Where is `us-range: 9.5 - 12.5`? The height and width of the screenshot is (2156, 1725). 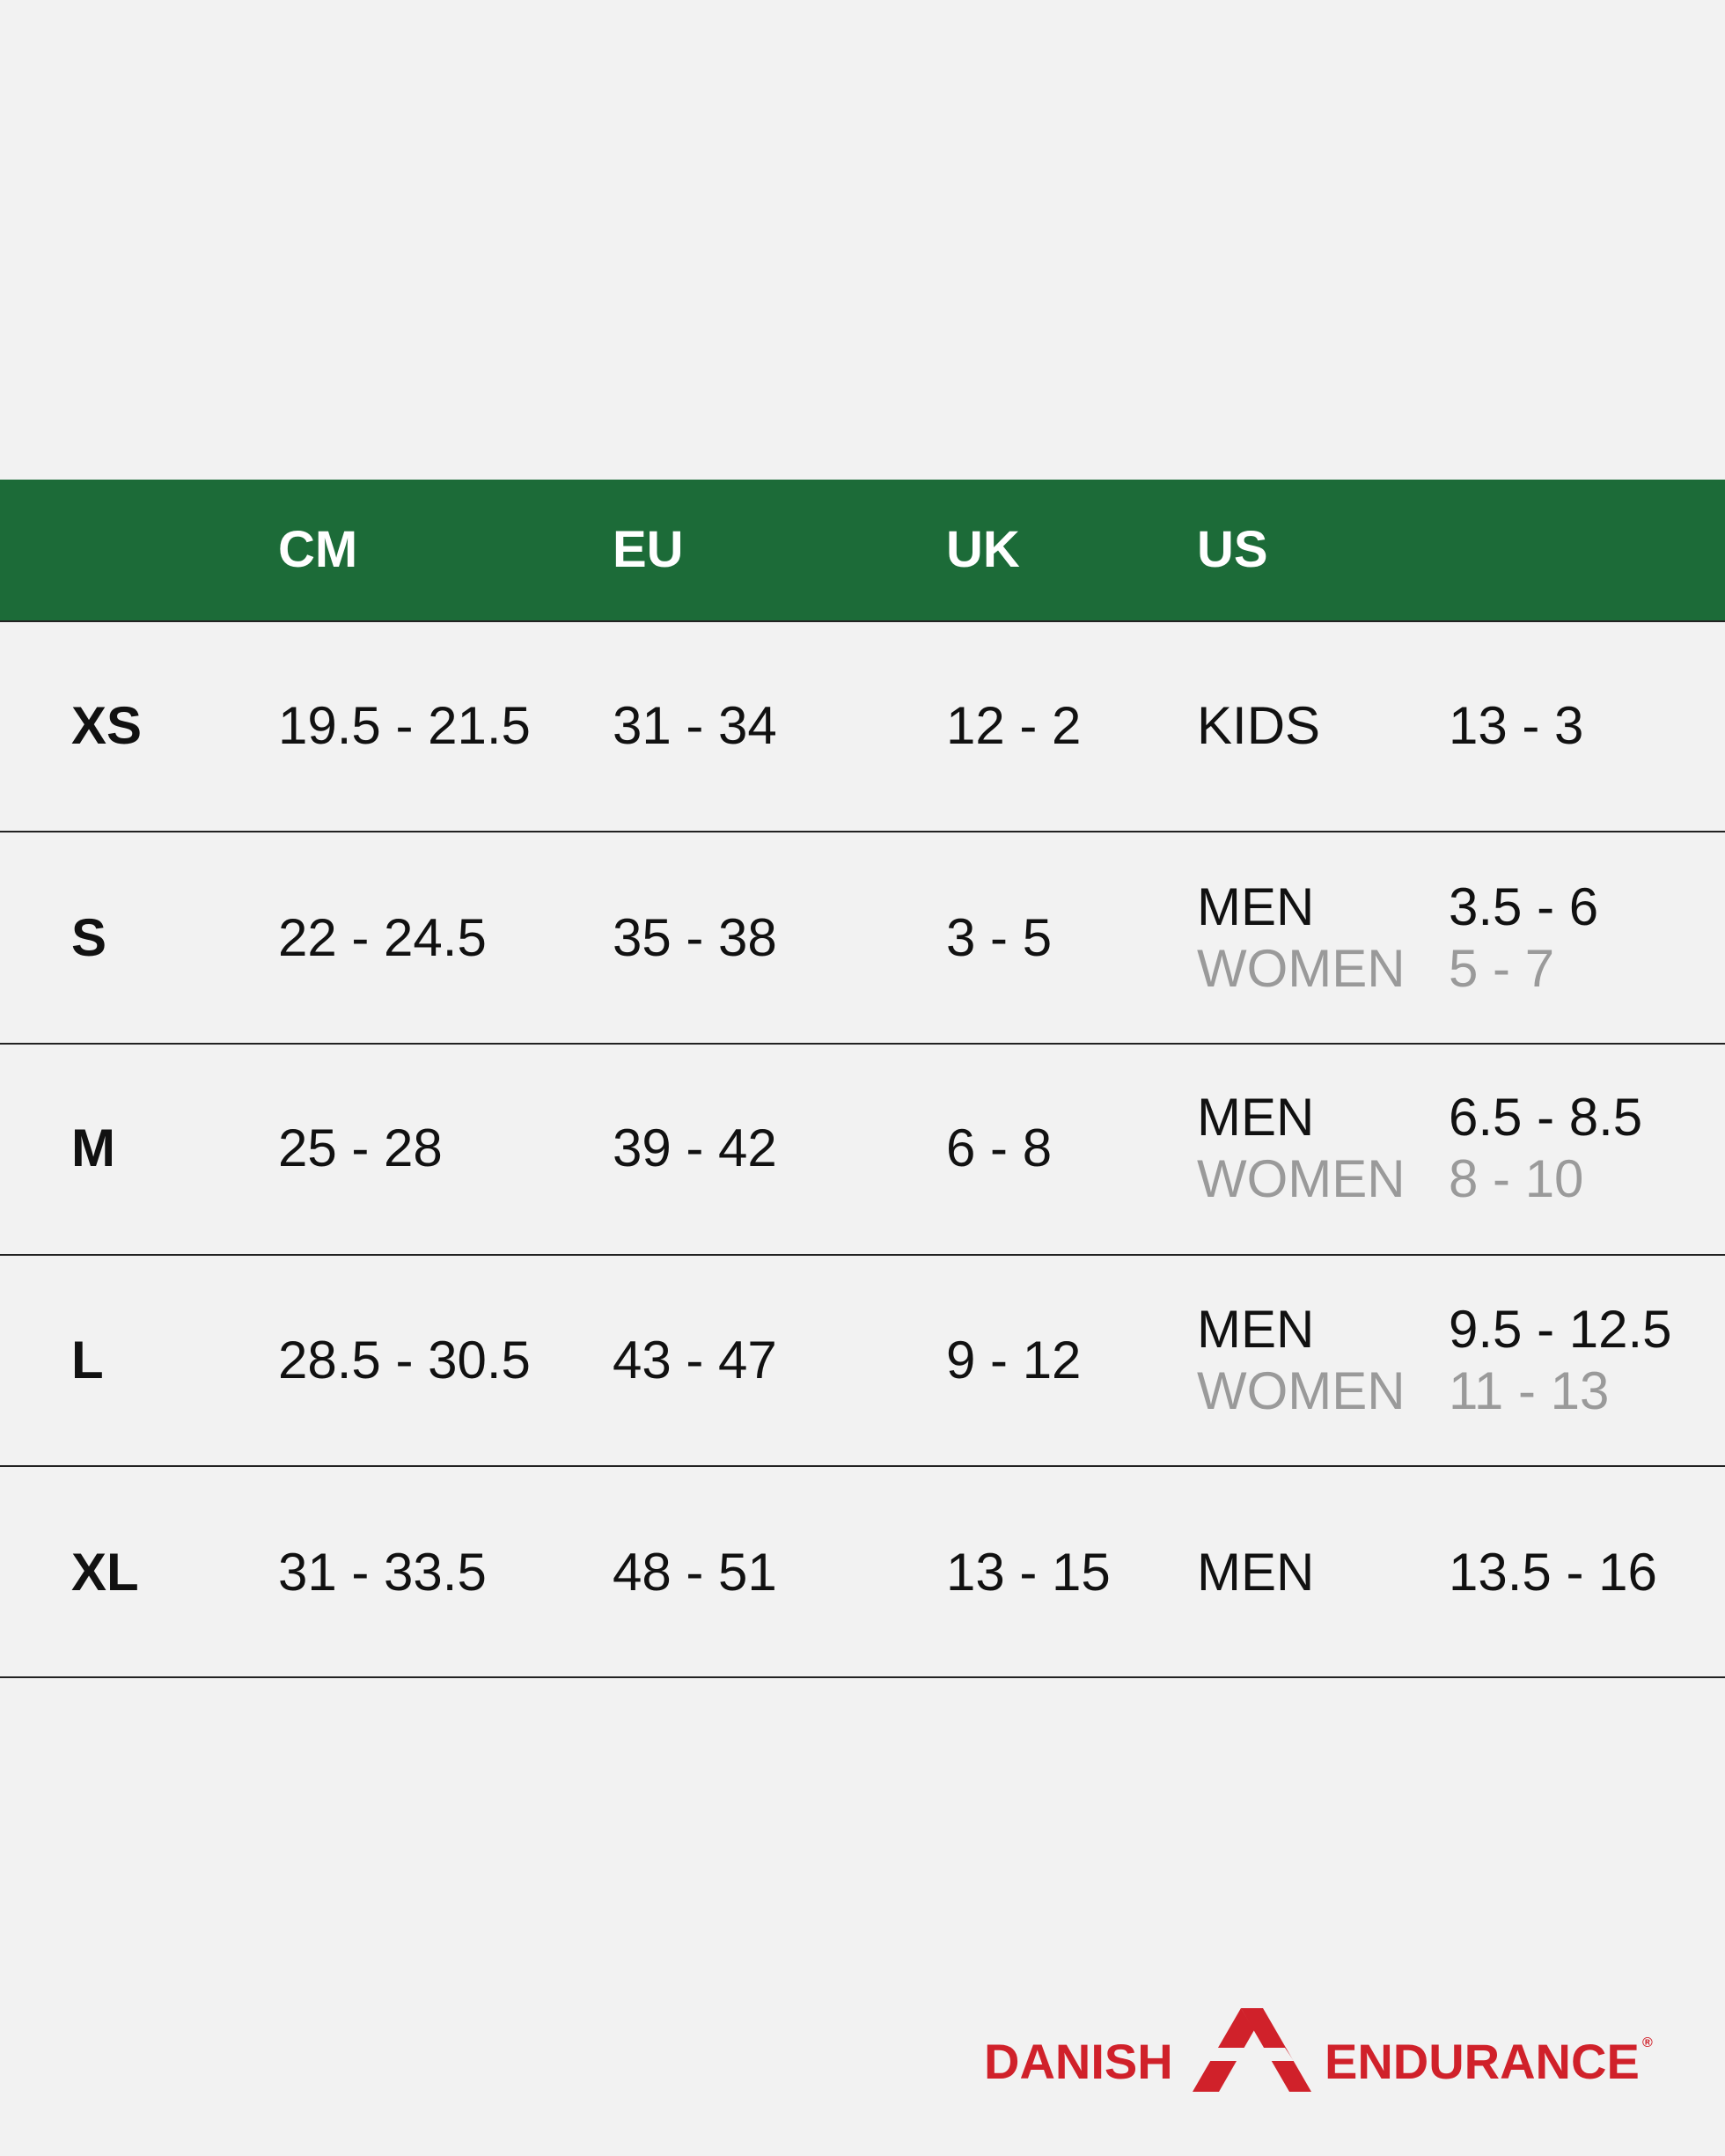 us-range: 9.5 - 12.5 is located at coordinates (1560, 1330).